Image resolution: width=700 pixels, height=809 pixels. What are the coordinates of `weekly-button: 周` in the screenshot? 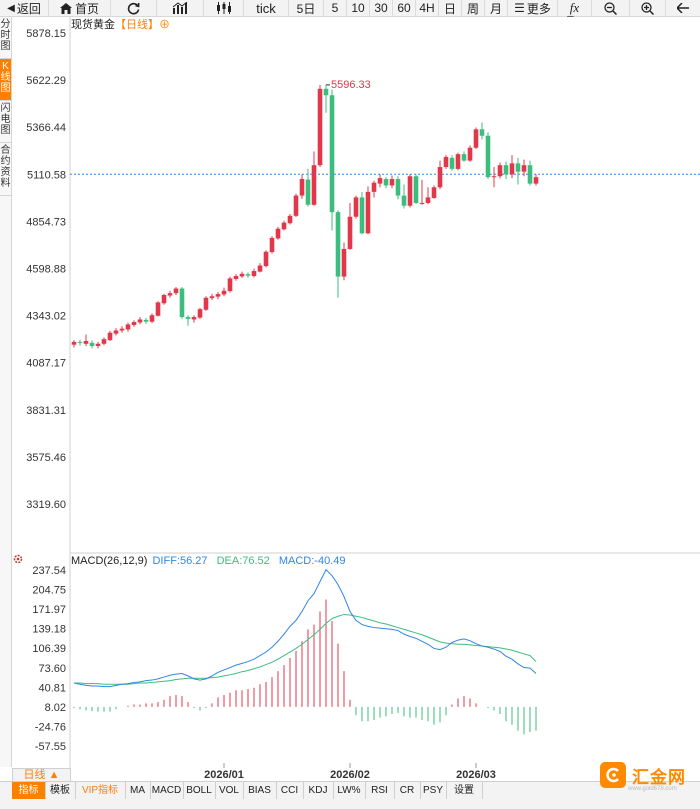 It's located at (473, 8).